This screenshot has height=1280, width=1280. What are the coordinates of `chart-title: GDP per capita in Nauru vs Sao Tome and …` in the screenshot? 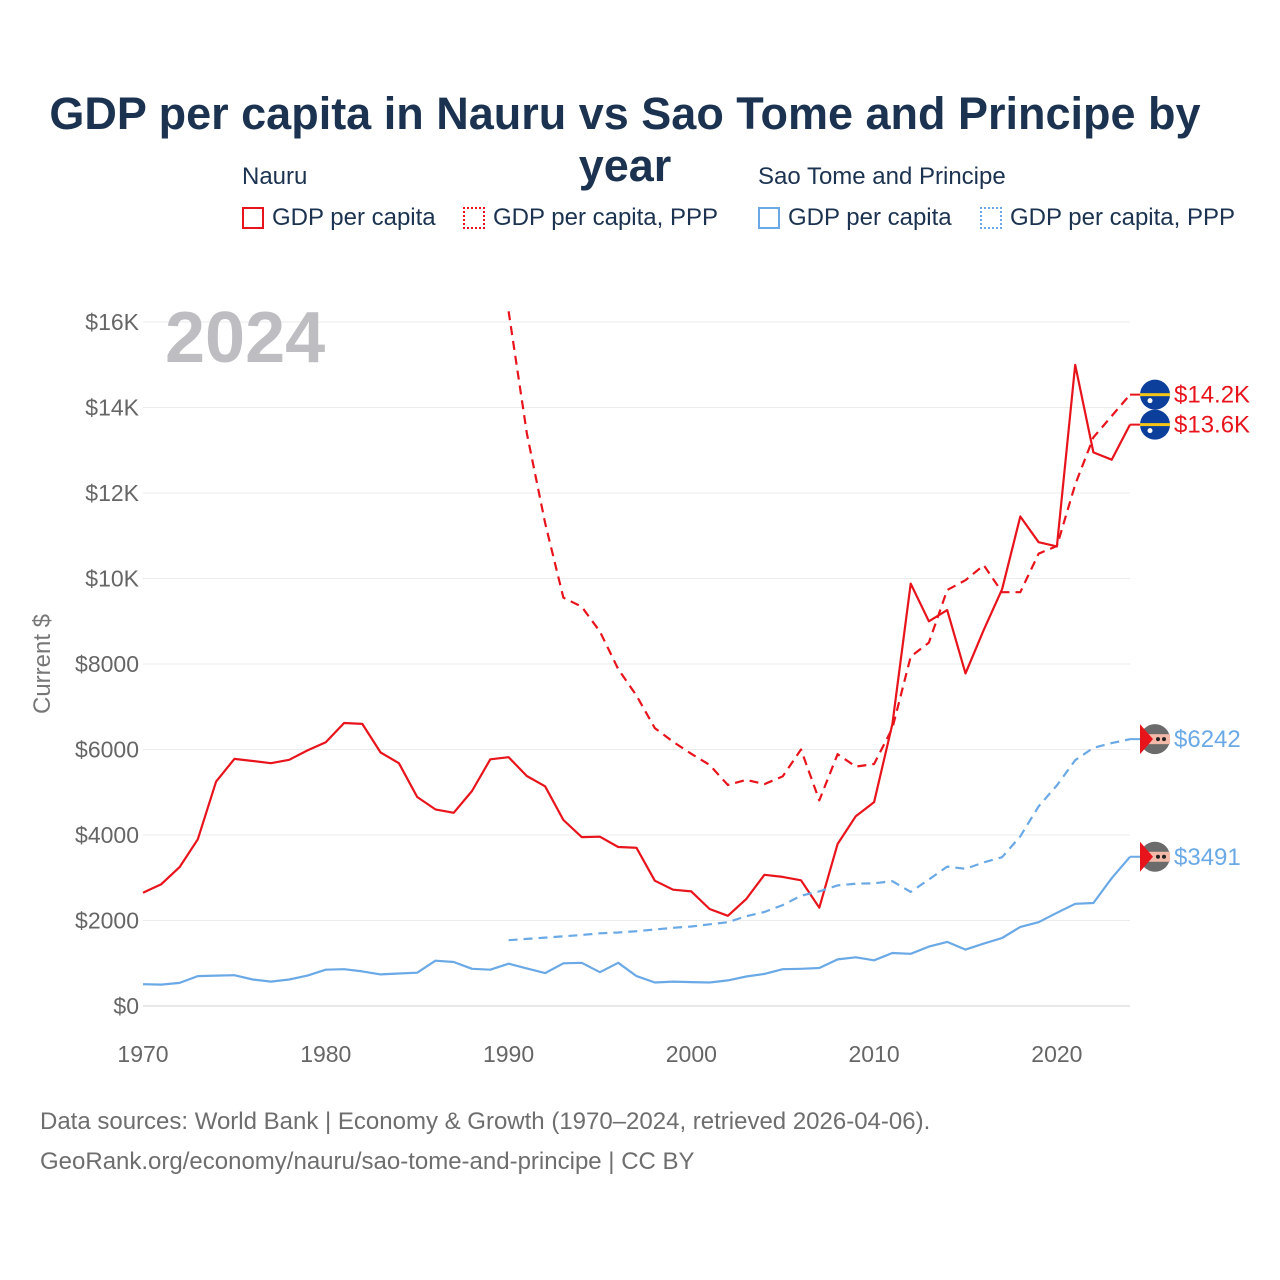 It's located at (625, 139).